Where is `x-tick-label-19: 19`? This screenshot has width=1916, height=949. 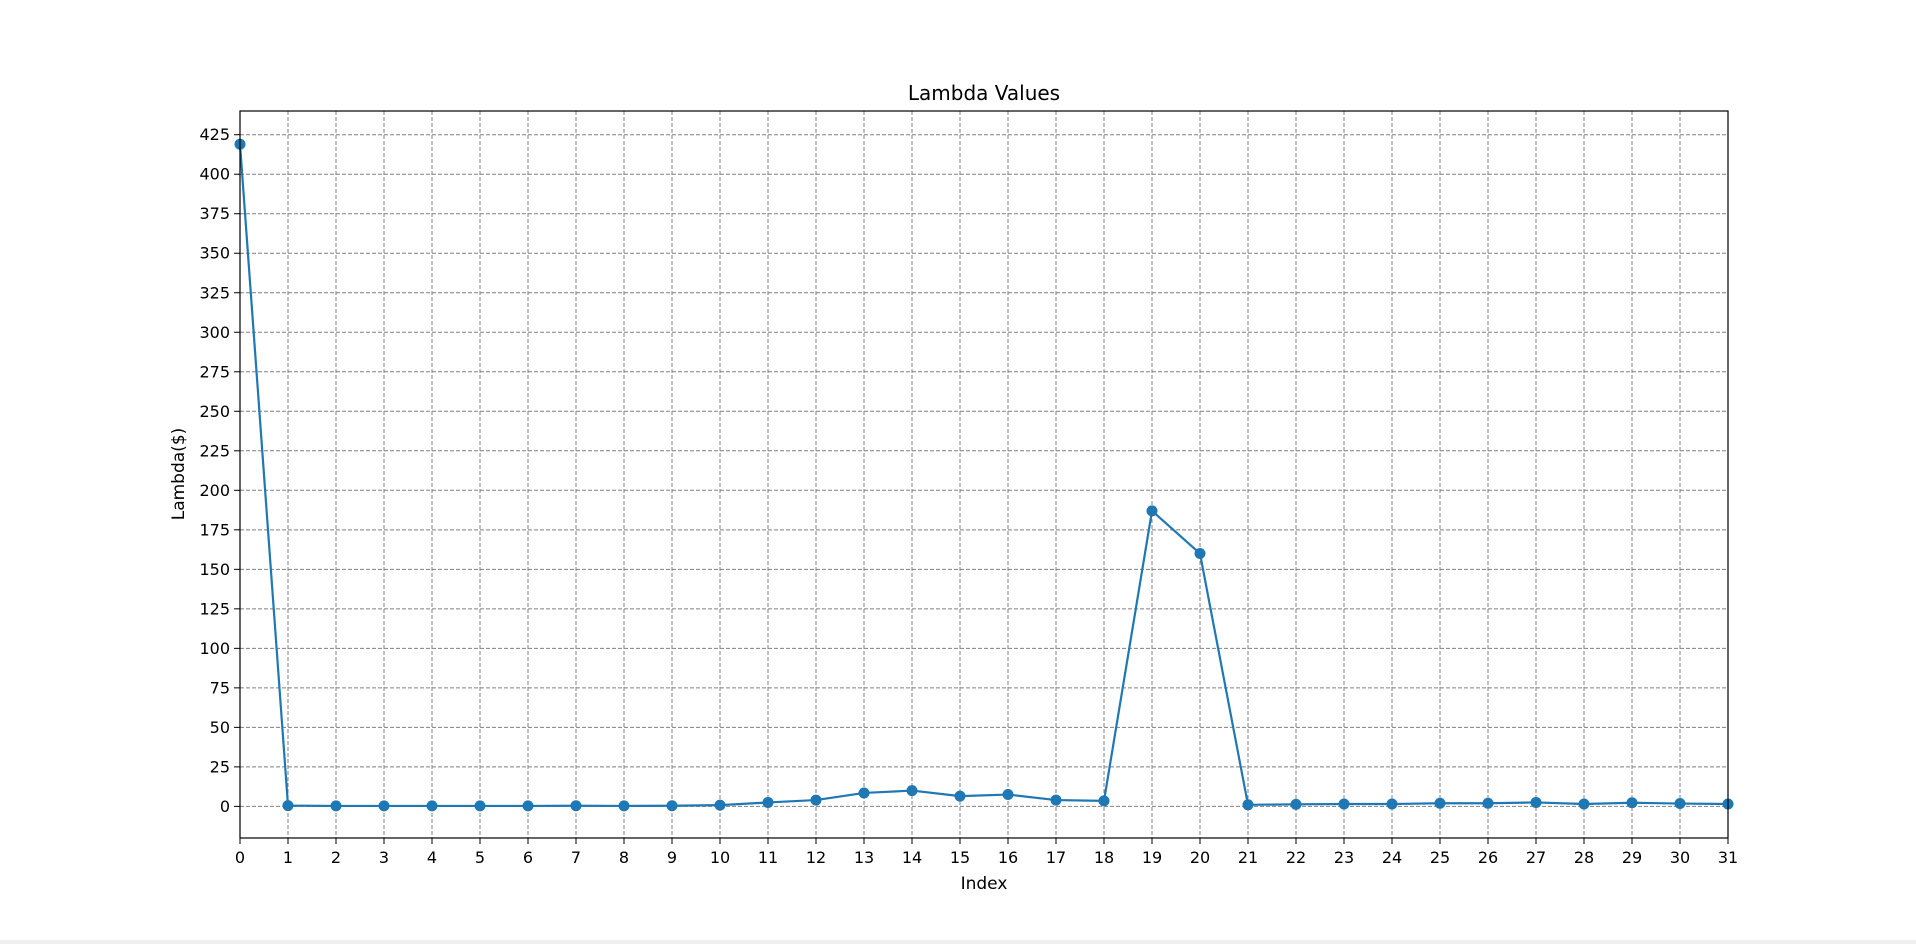 x-tick-label-19: 19 is located at coordinates (1152, 857).